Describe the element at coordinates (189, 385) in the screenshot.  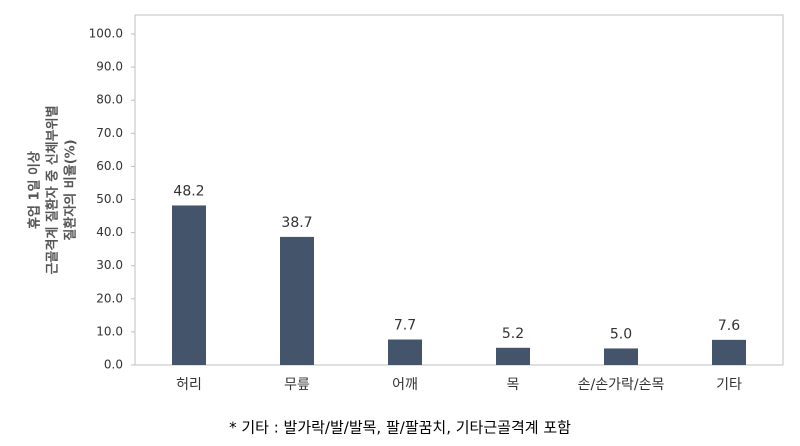
I see `x-tick-label: 허리` at that location.